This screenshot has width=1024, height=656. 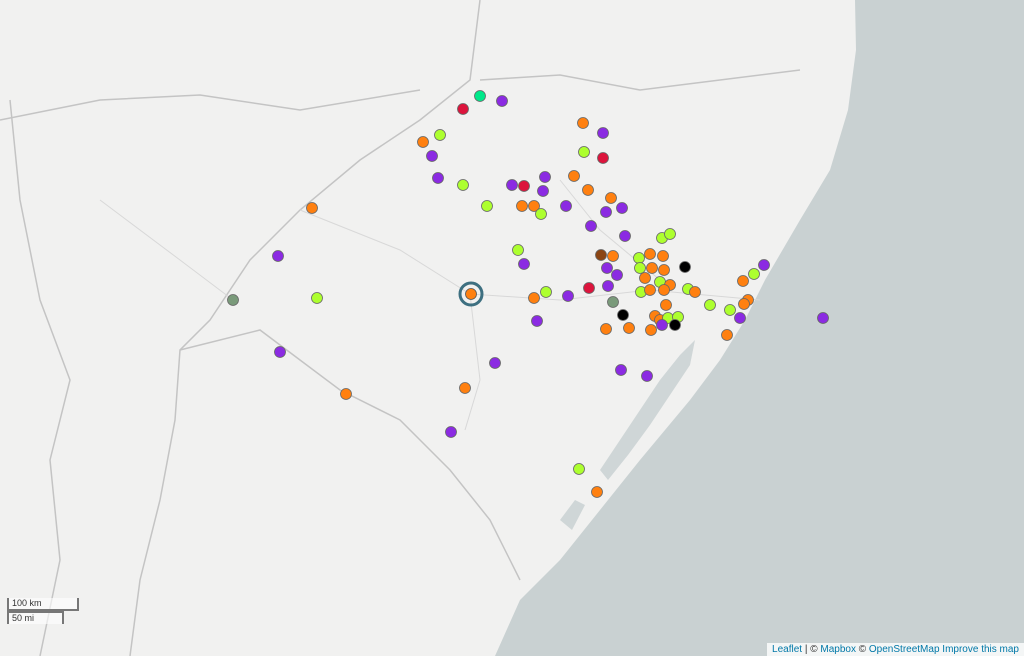 What do you see at coordinates (35, 617) in the screenshot?
I see `scale-mi: 50 mi` at bounding box center [35, 617].